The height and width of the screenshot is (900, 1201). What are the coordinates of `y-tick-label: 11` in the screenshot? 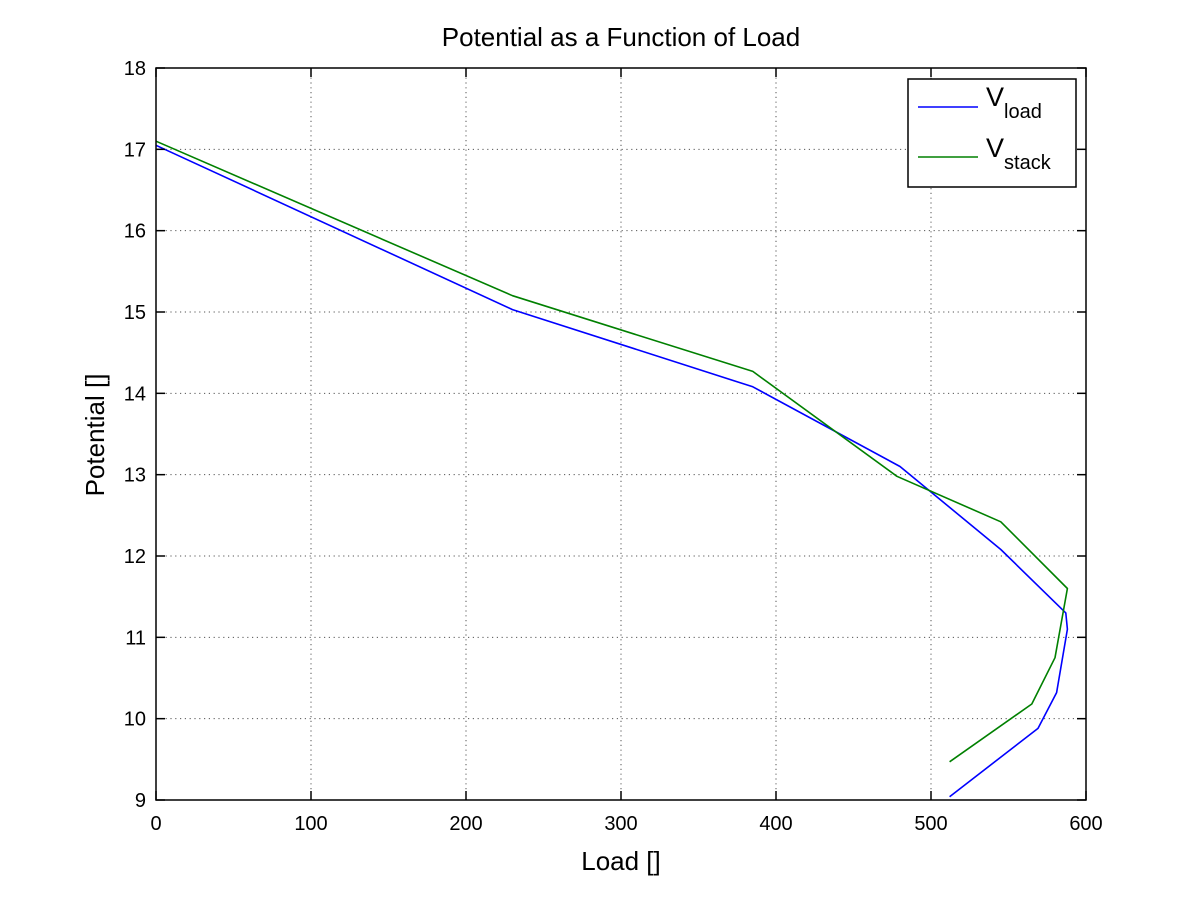 It's located at (135, 638).